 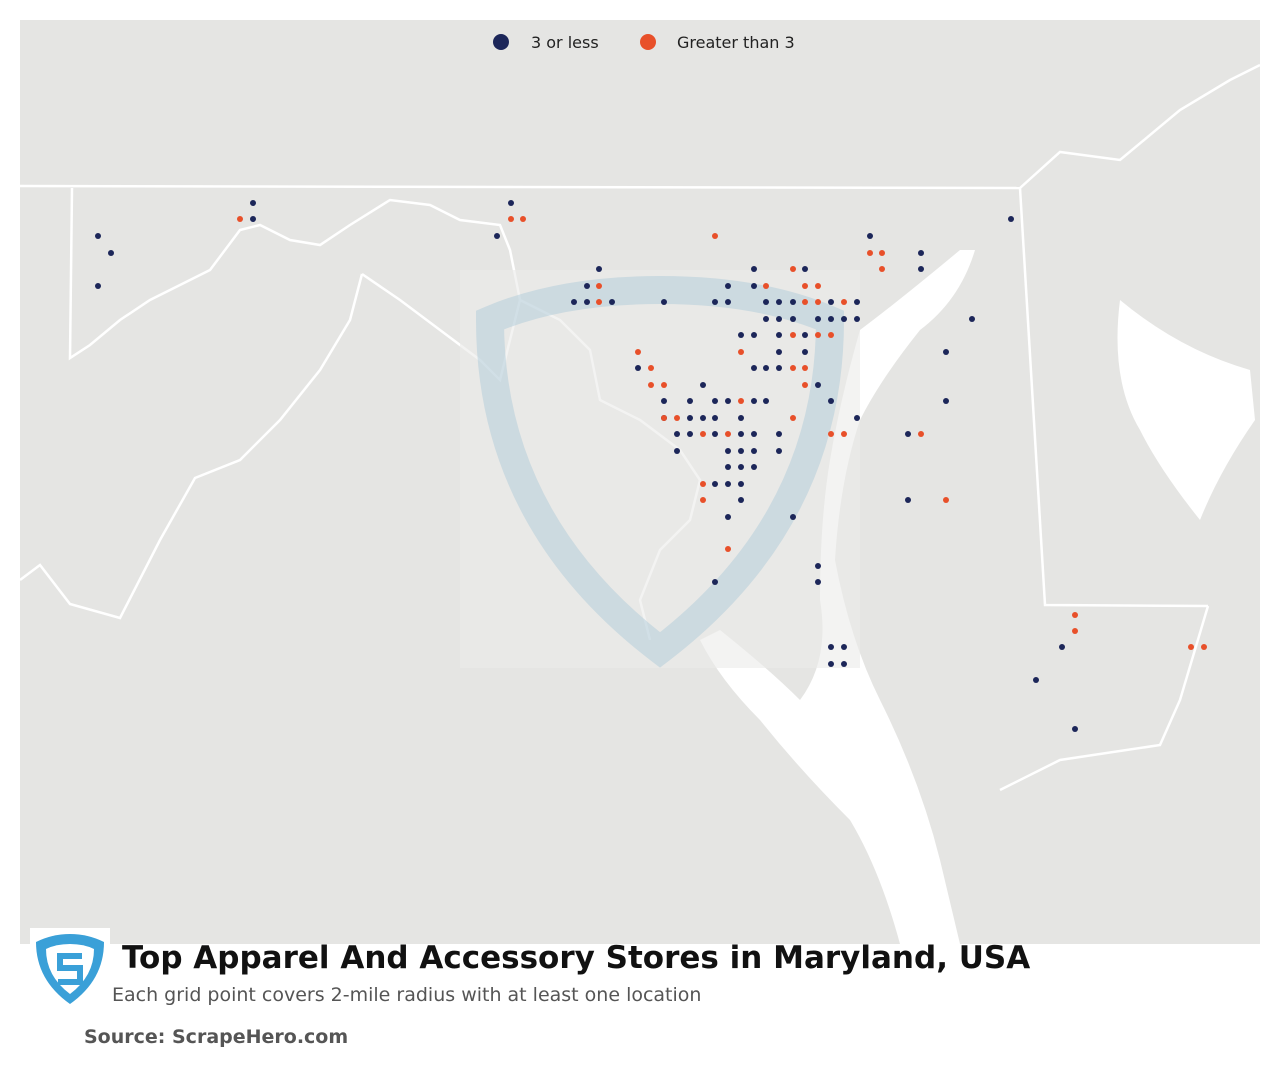 I want to click on watermark-logo, so click(x=660, y=471).